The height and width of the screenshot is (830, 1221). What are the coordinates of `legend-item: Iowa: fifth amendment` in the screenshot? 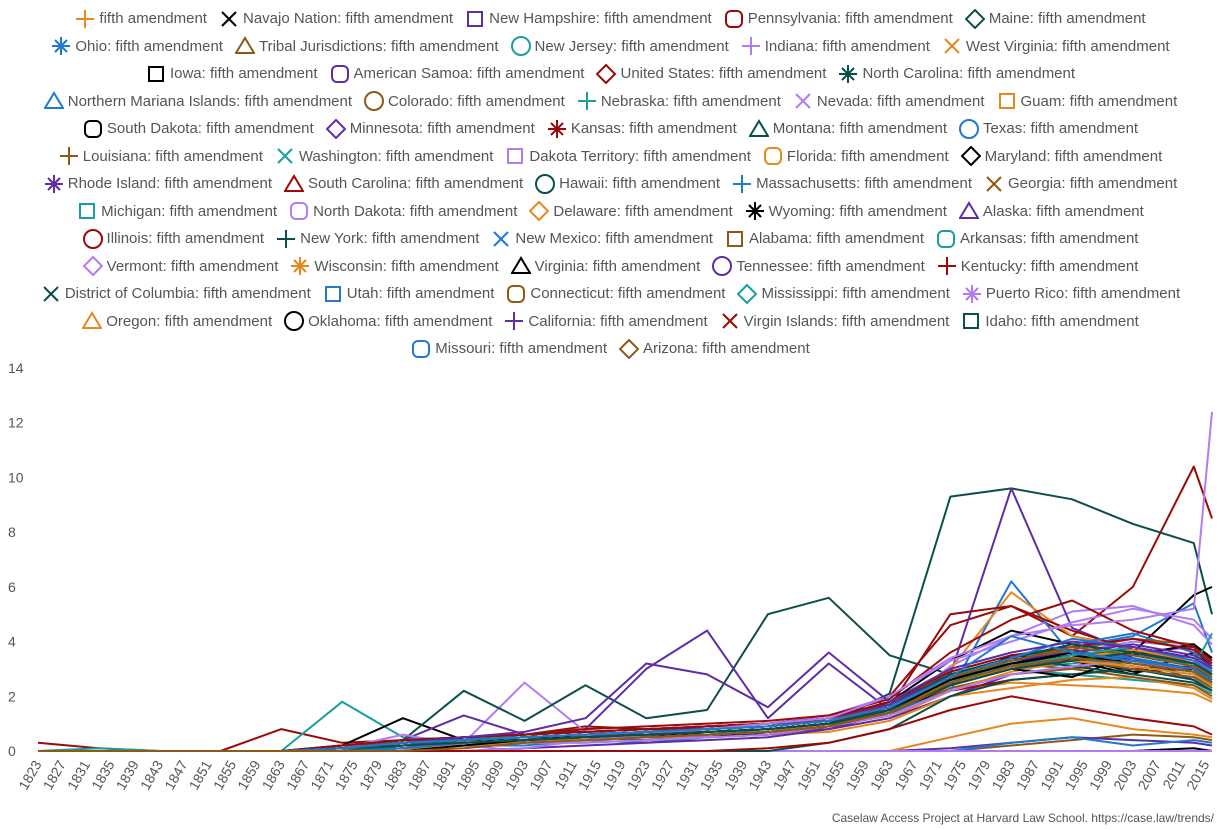 It's located at (232, 74).